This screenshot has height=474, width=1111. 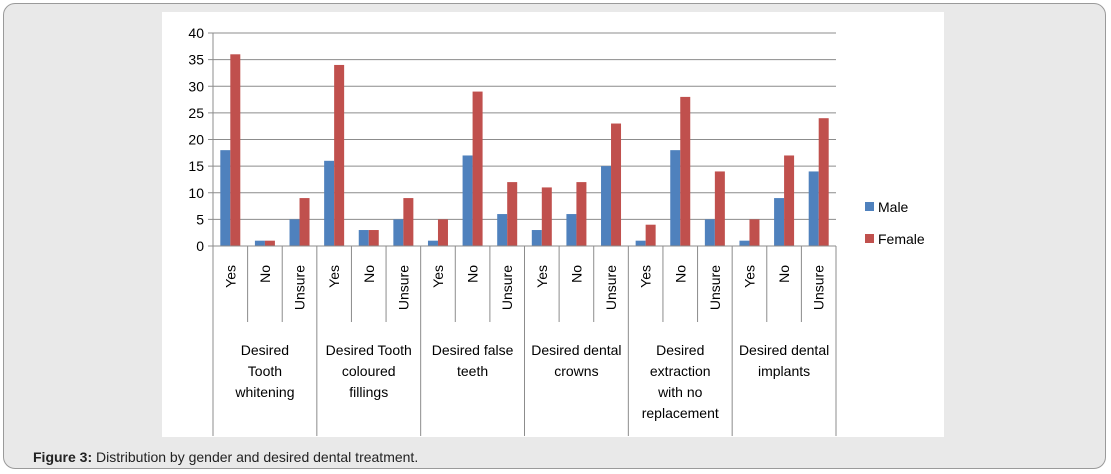 I want to click on legend-label-male: Male, so click(x=893, y=207).